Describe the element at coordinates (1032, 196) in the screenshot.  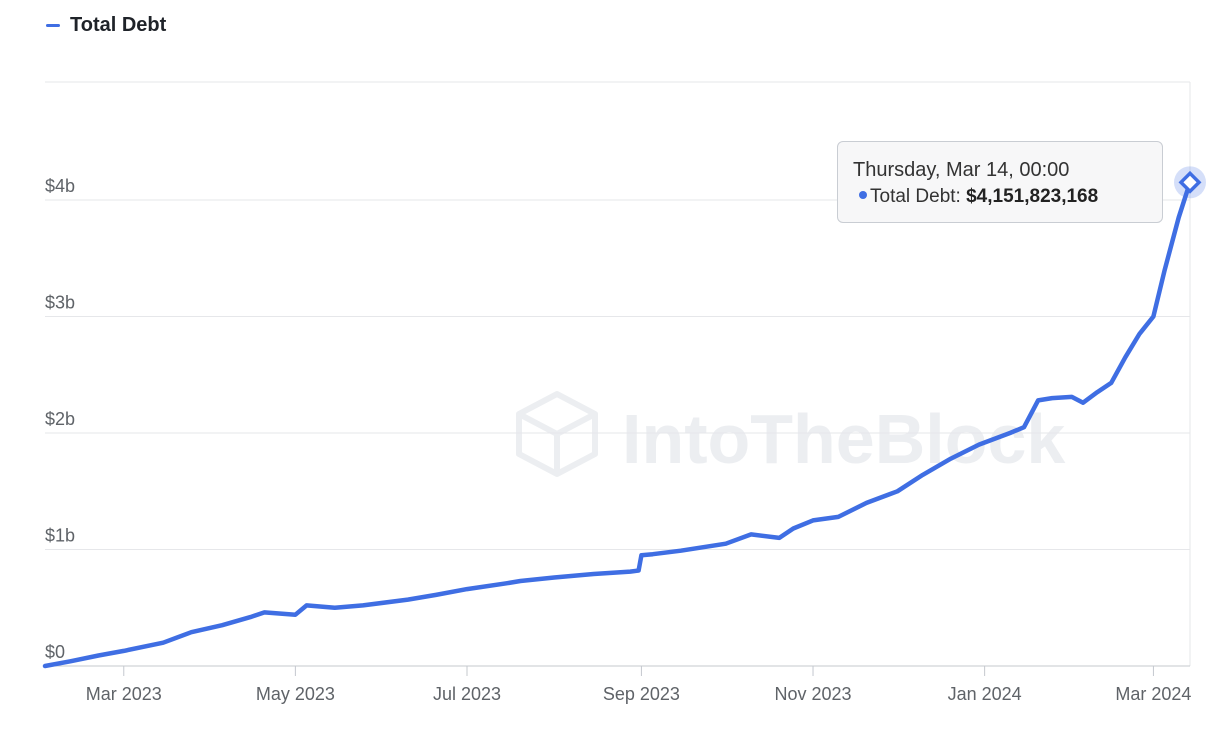
I see `tooltip-value: $4,151,823,168` at that location.